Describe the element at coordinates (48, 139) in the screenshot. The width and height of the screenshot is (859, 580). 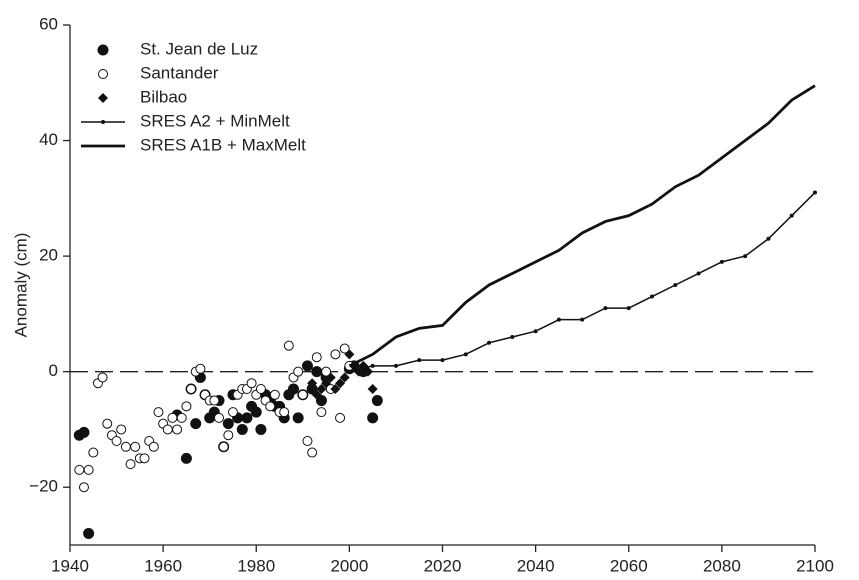
I see `y-tick-label: 40` at that location.